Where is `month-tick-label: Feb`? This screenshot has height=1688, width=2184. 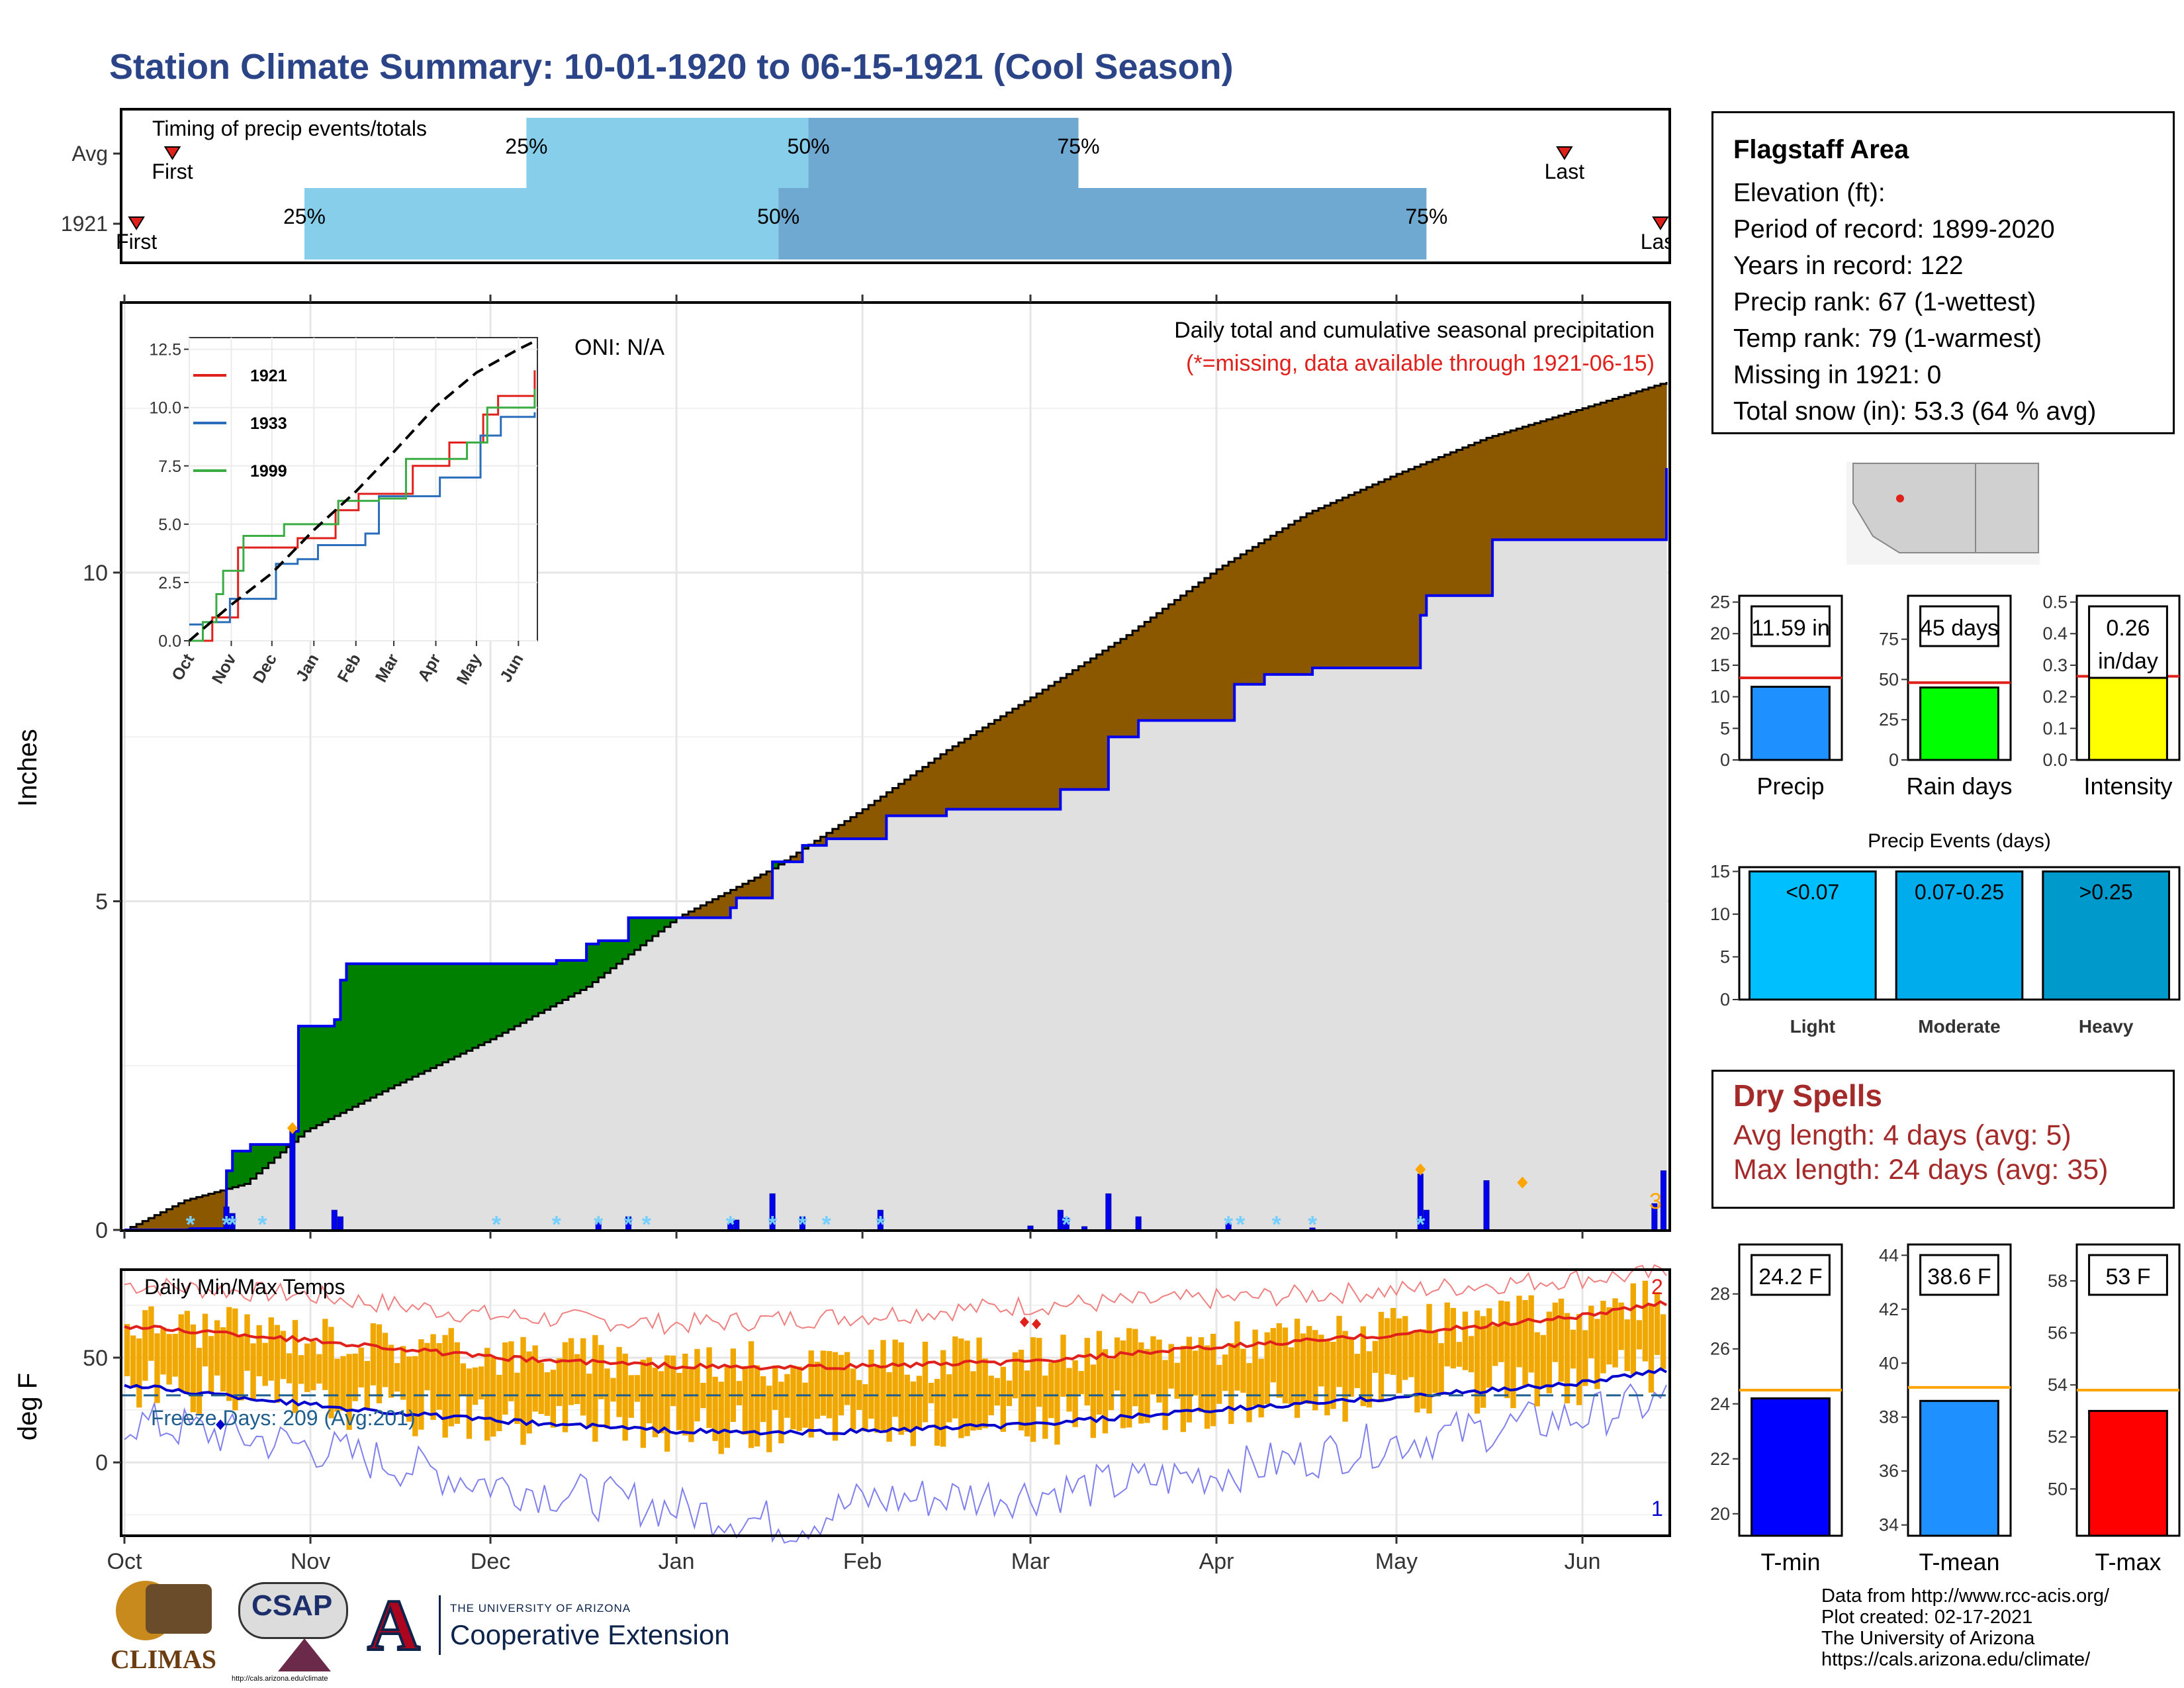 month-tick-label: Feb is located at coordinates (862, 1561).